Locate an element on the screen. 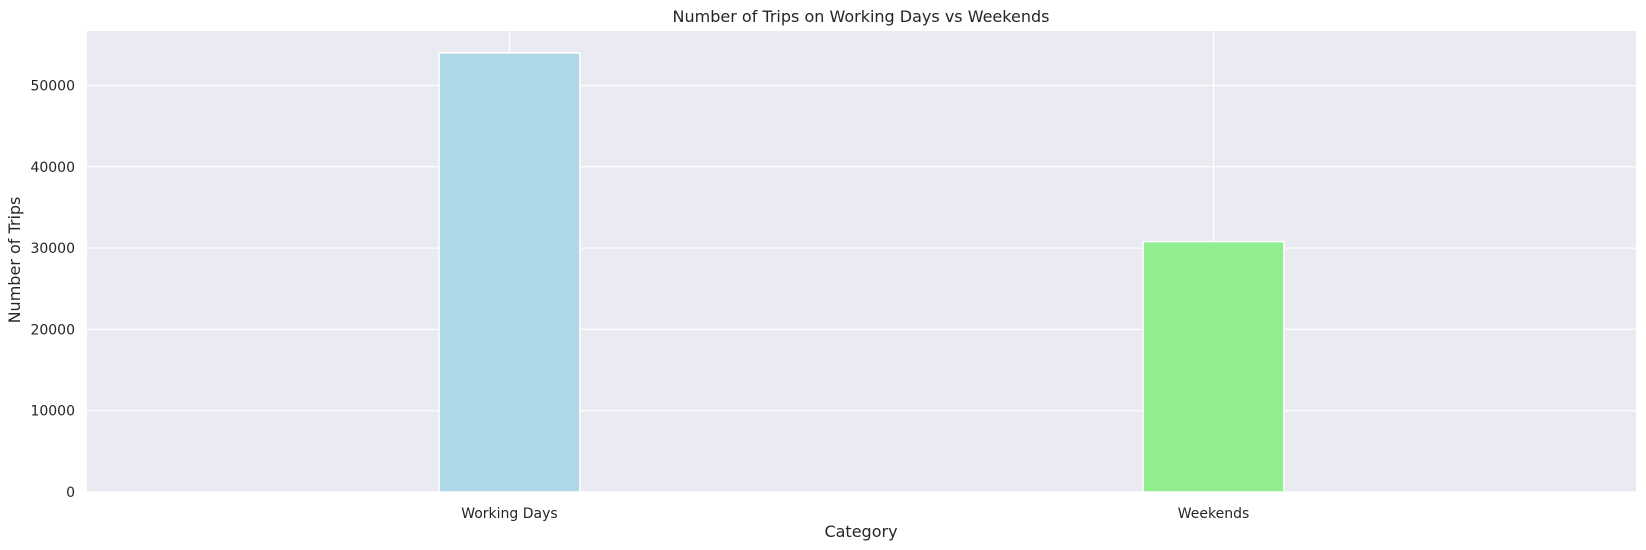  y-axis-ticks: 0 10000 20000 30000 40000 50000 is located at coordinates (52, 289).